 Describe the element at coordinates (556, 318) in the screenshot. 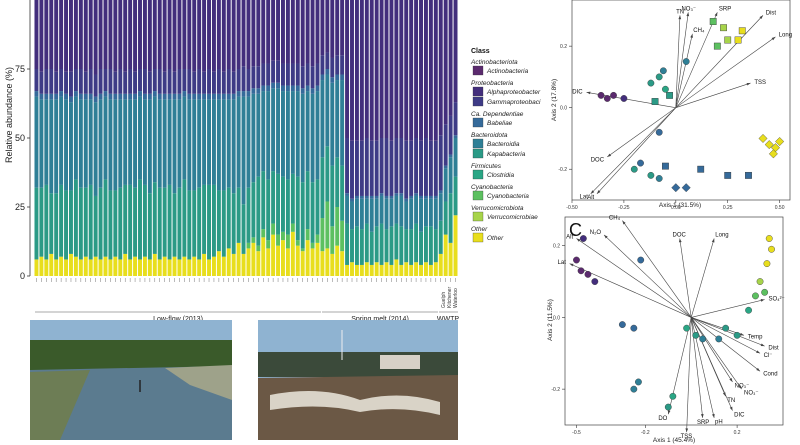

I see `y-tick-label: 0.0` at that location.